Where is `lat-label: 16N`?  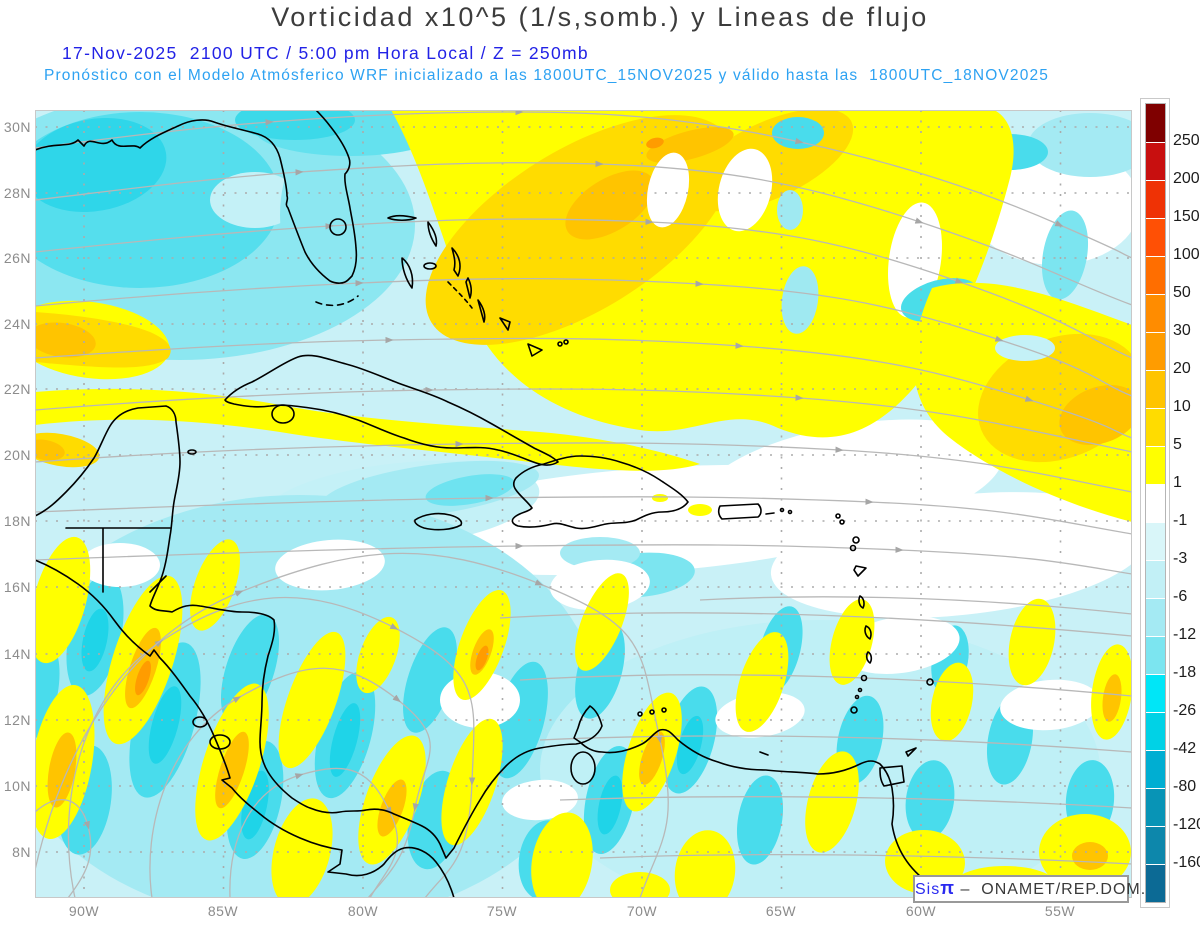 lat-label: 16N is located at coordinates (17, 587).